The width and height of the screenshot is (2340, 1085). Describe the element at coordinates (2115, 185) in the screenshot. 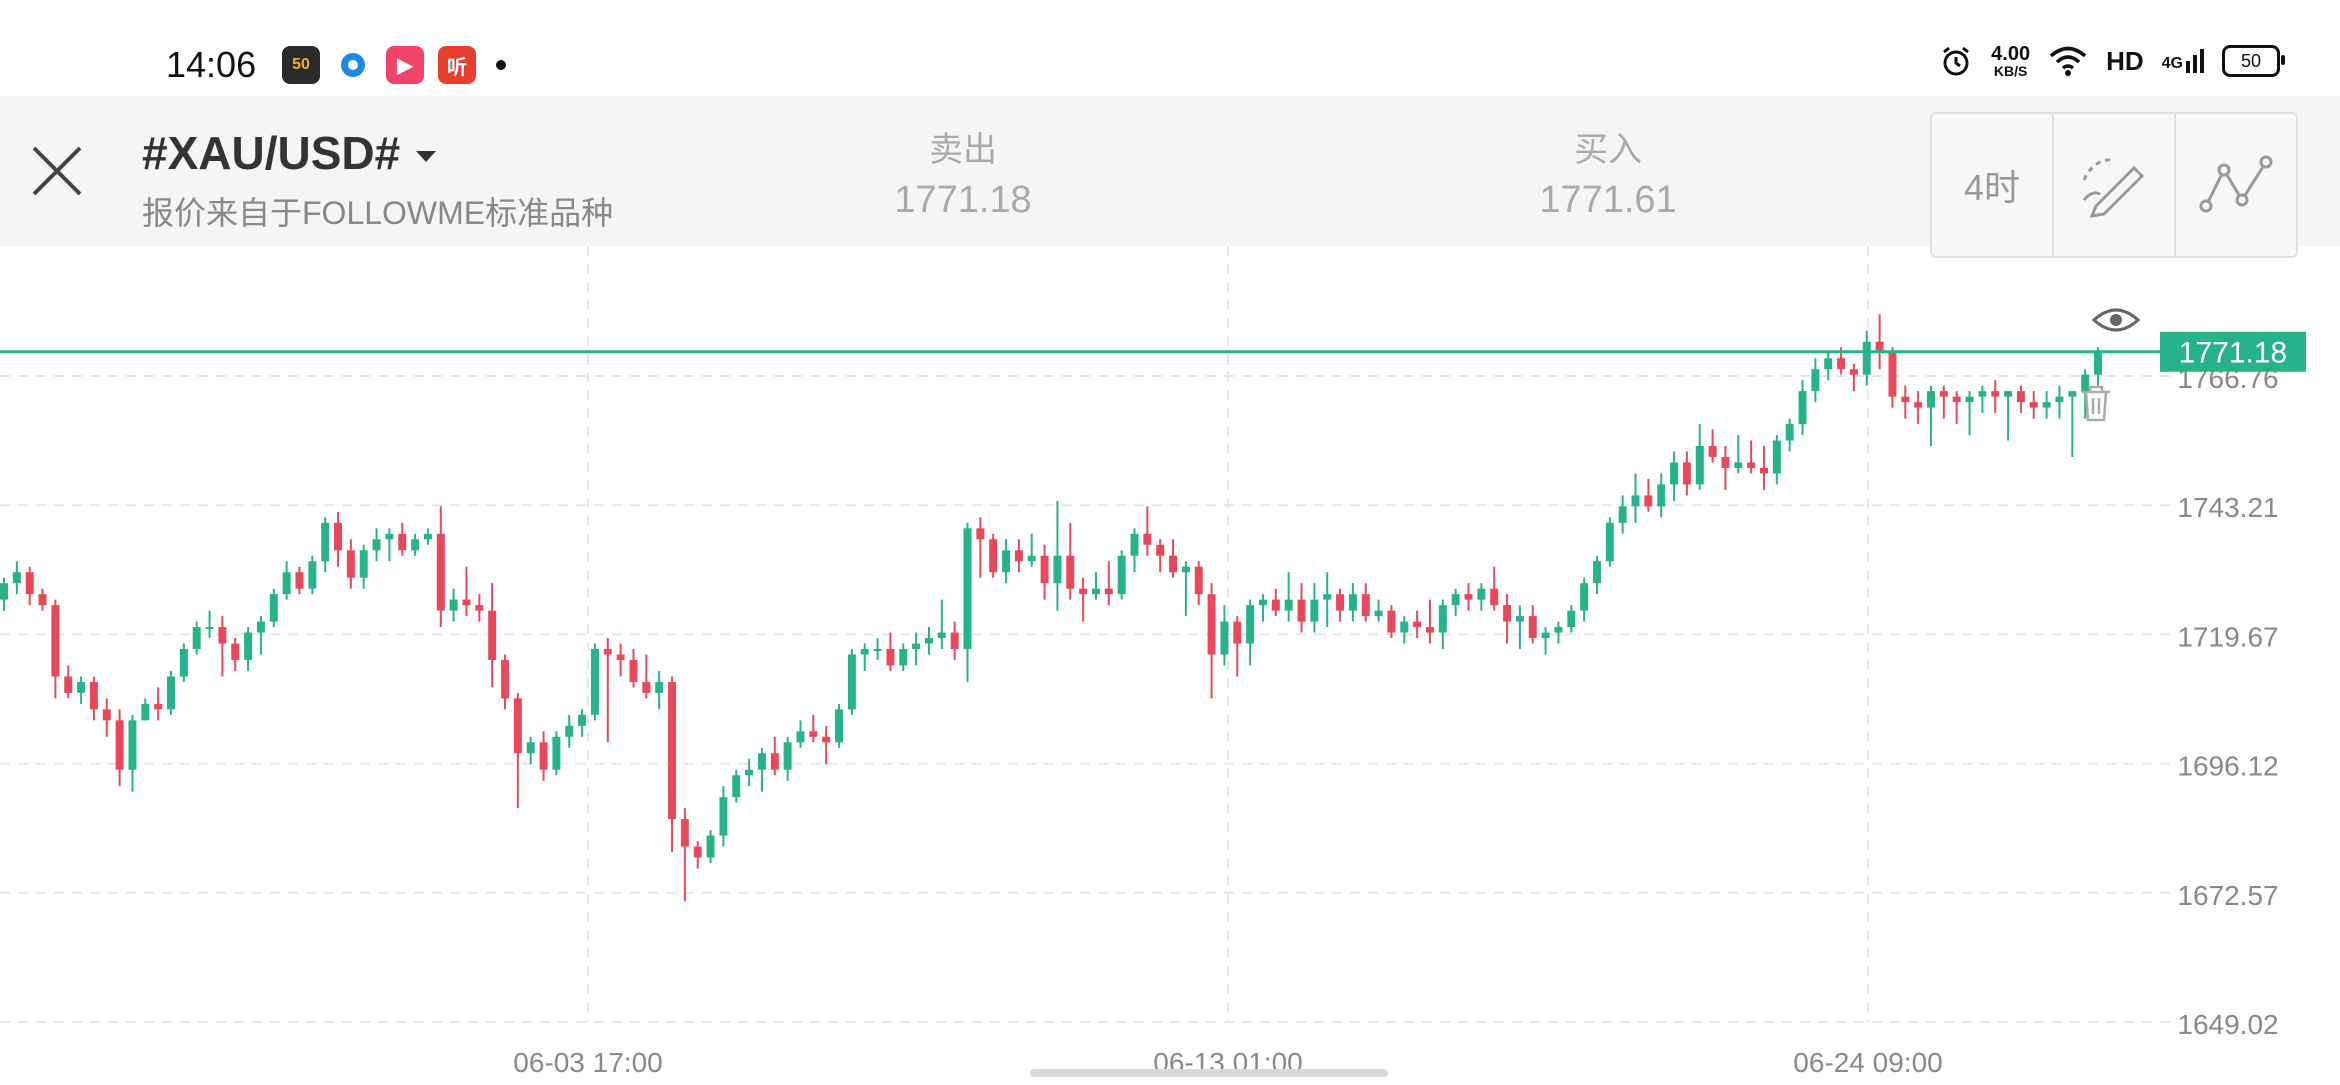

I see `draw-tool-button` at that location.